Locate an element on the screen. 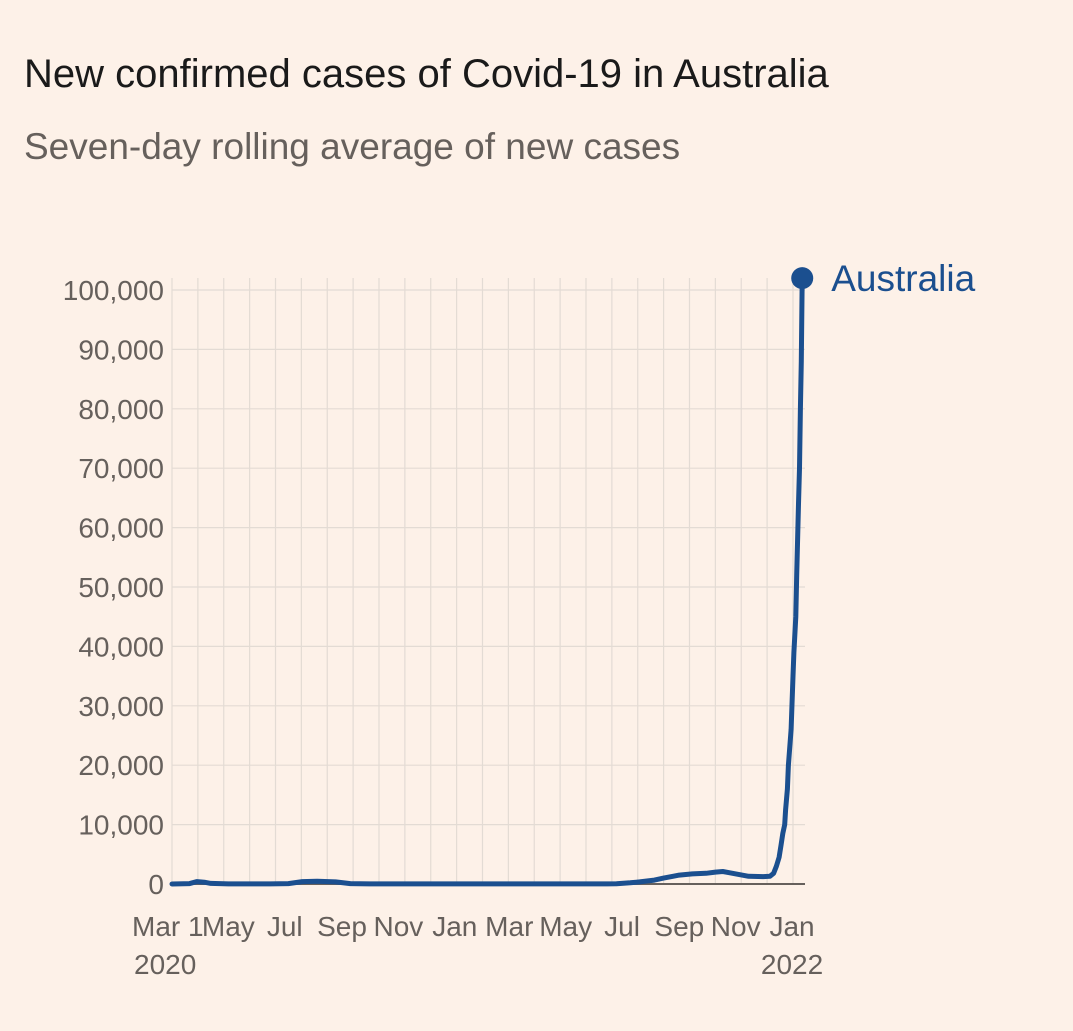 Image resolution: width=1073 pixels, height=1031 pixels. y-tick-label: 60,000 is located at coordinates (121, 528).